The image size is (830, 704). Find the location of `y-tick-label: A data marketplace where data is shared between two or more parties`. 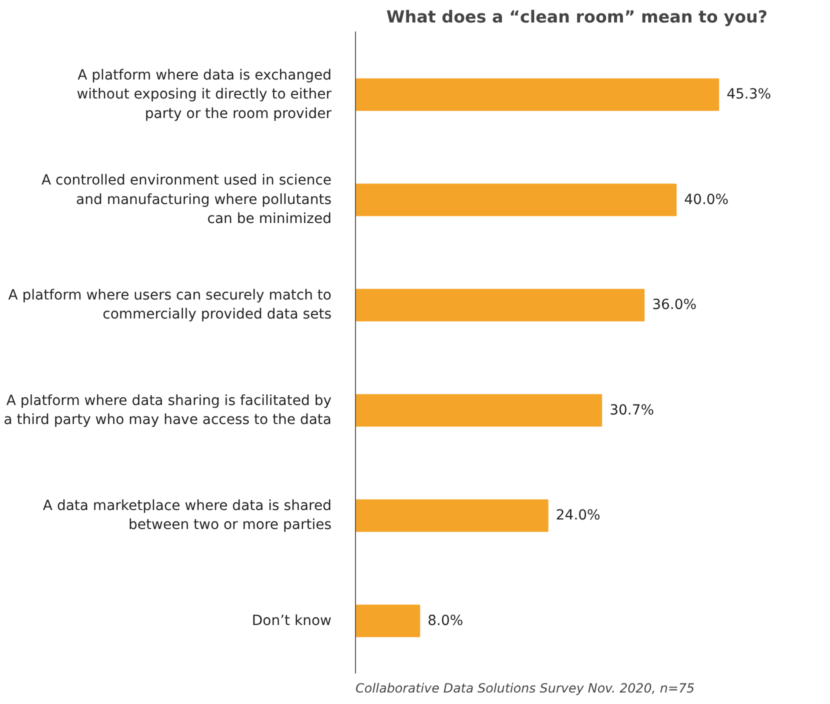

y-tick-label: A data marketplace where data is shared between two or more parties is located at coordinates (187, 516).